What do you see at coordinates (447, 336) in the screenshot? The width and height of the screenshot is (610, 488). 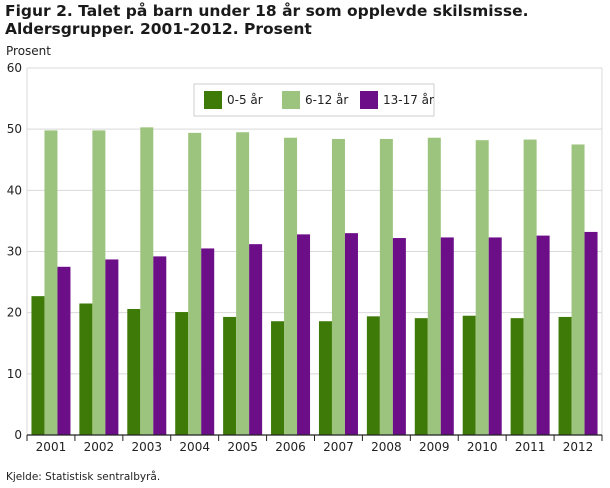 I see `bar-13-17-r-2009` at bounding box center [447, 336].